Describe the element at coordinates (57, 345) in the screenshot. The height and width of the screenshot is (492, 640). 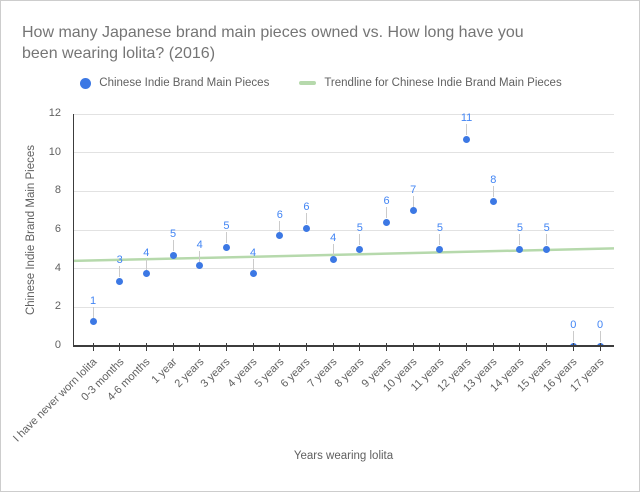
I see `y-tick-label: 0` at that location.